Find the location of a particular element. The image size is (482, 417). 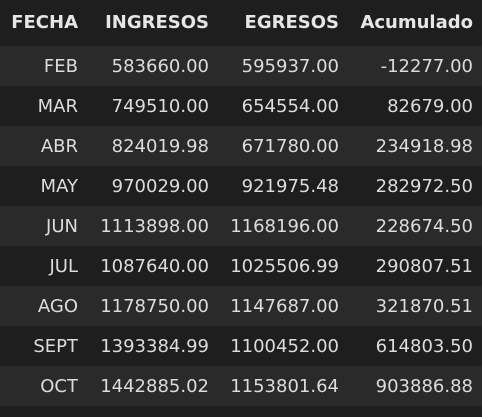

cell-egresos: 1153801.64 is located at coordinates (284, 386).